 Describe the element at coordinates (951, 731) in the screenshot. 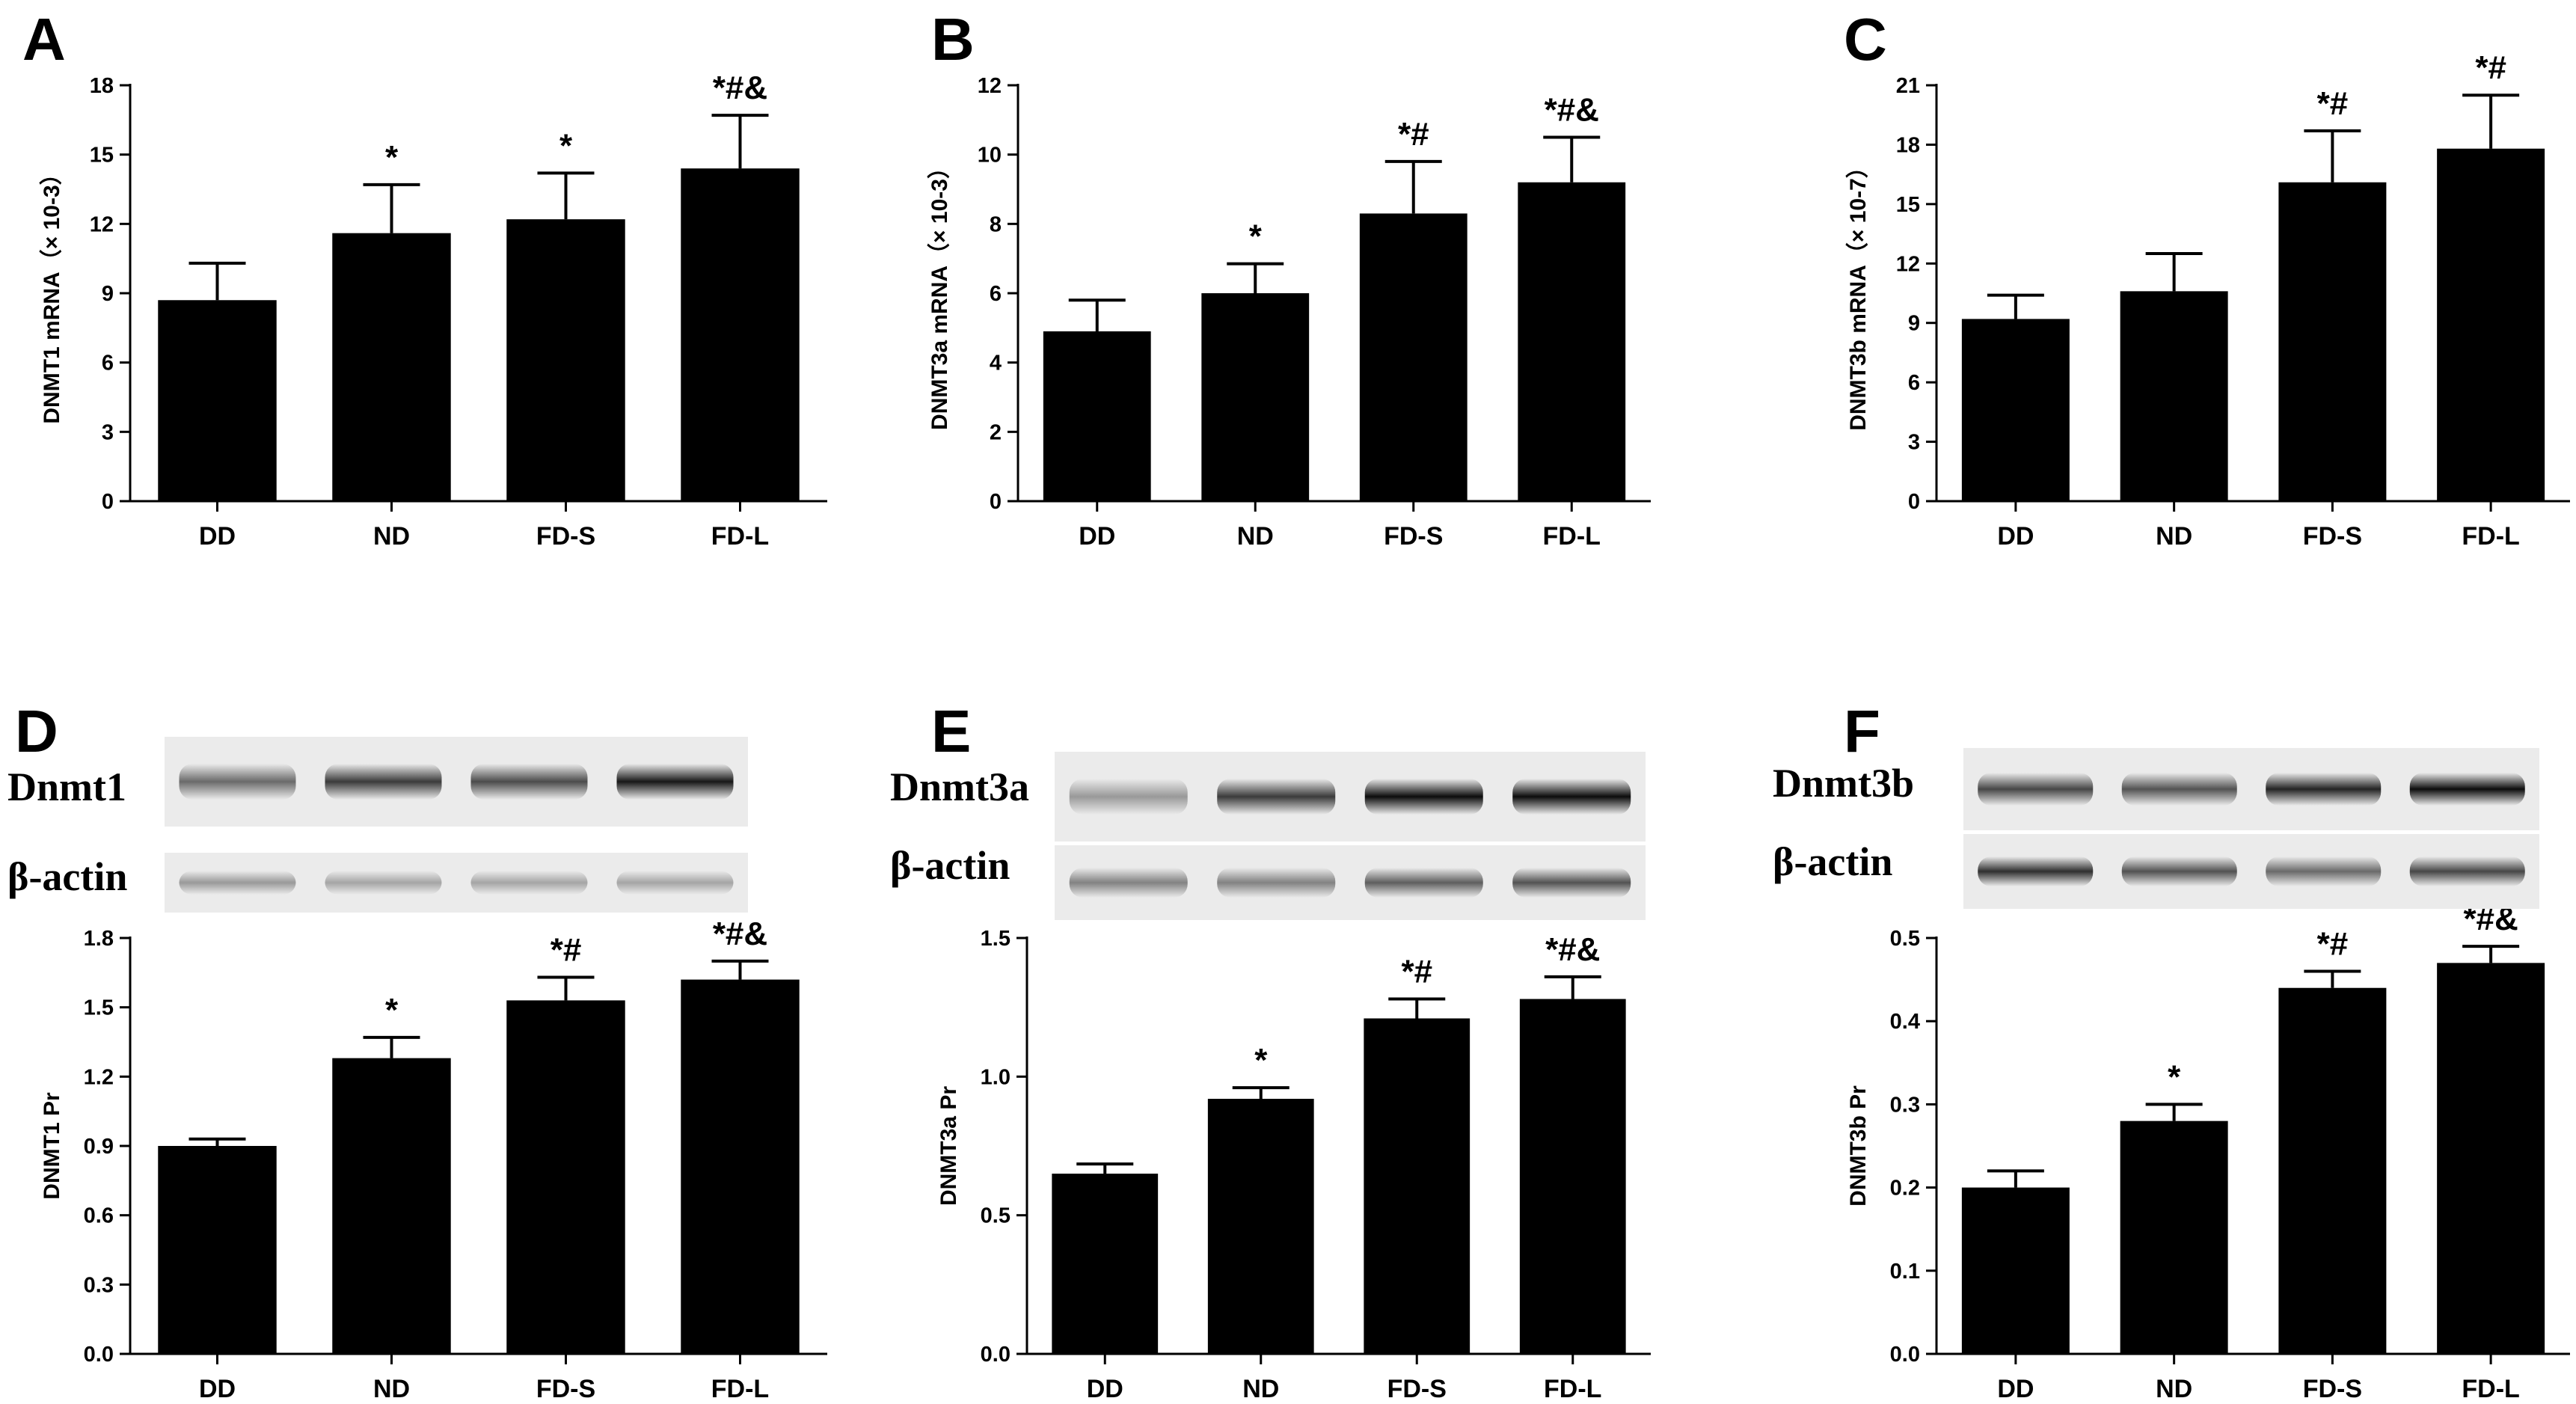

I see `panel-letter: E` at that location.